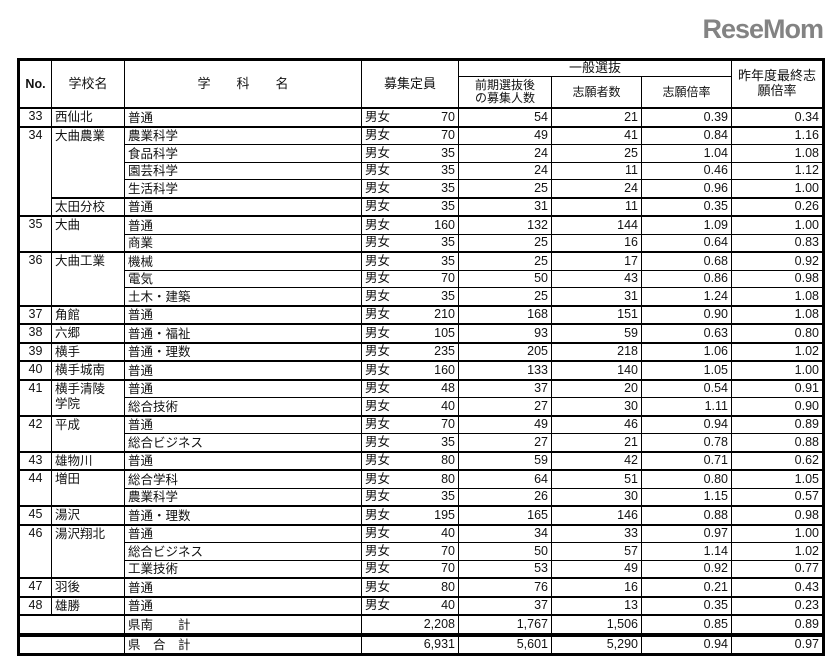 The height and width of the screenshot is (656, 837). Describe the element at coordinates (68, 586) in the screenshot. I see `school-name-text: 羽後` at that location.